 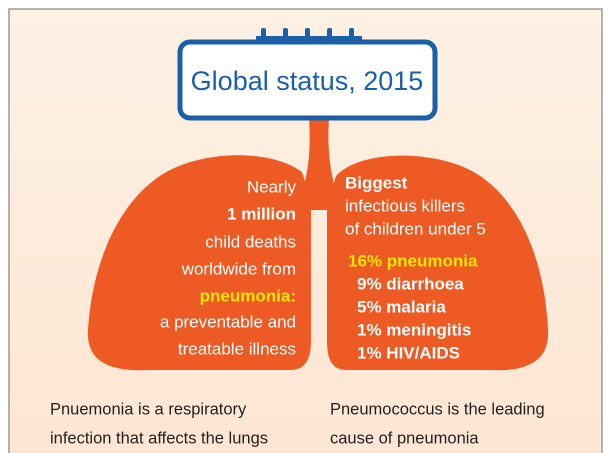 I want to click on right-text: infectious killers, so click(x=405, y=205).